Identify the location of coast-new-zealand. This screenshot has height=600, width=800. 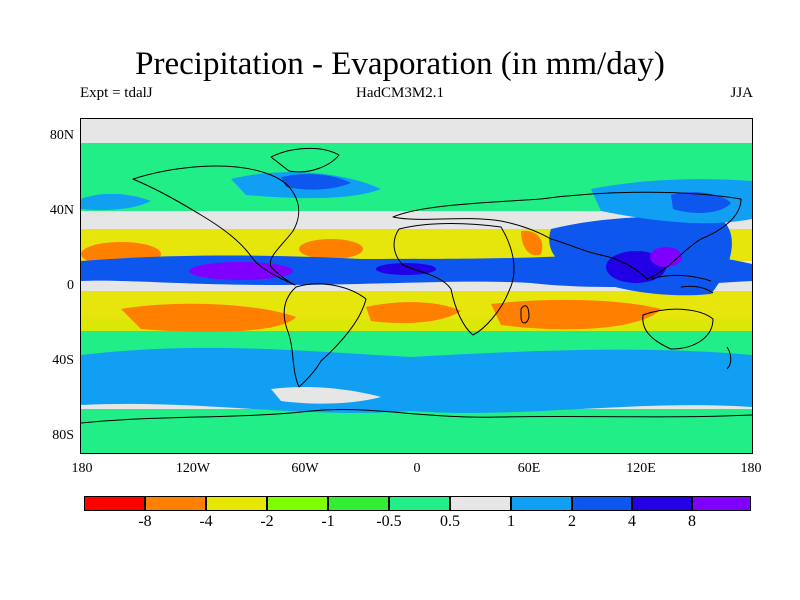
(729, 358).